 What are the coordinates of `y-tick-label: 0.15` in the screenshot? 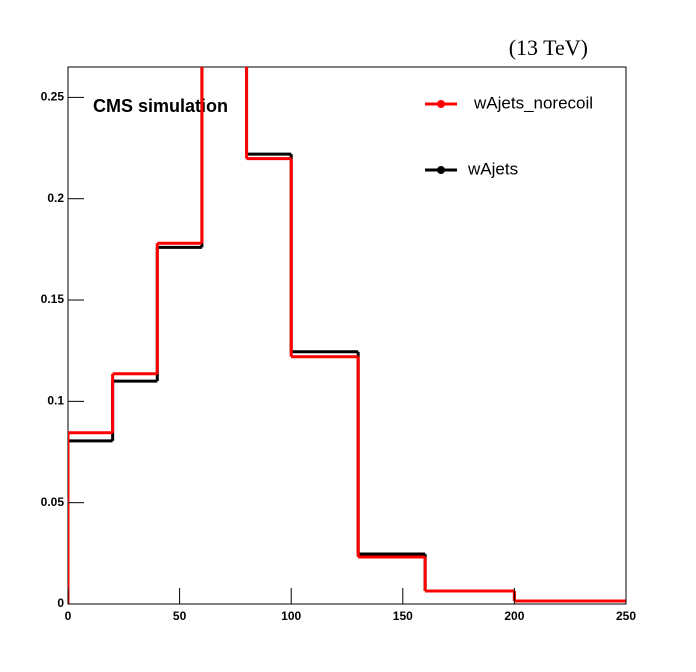 It's located at (53, 299).